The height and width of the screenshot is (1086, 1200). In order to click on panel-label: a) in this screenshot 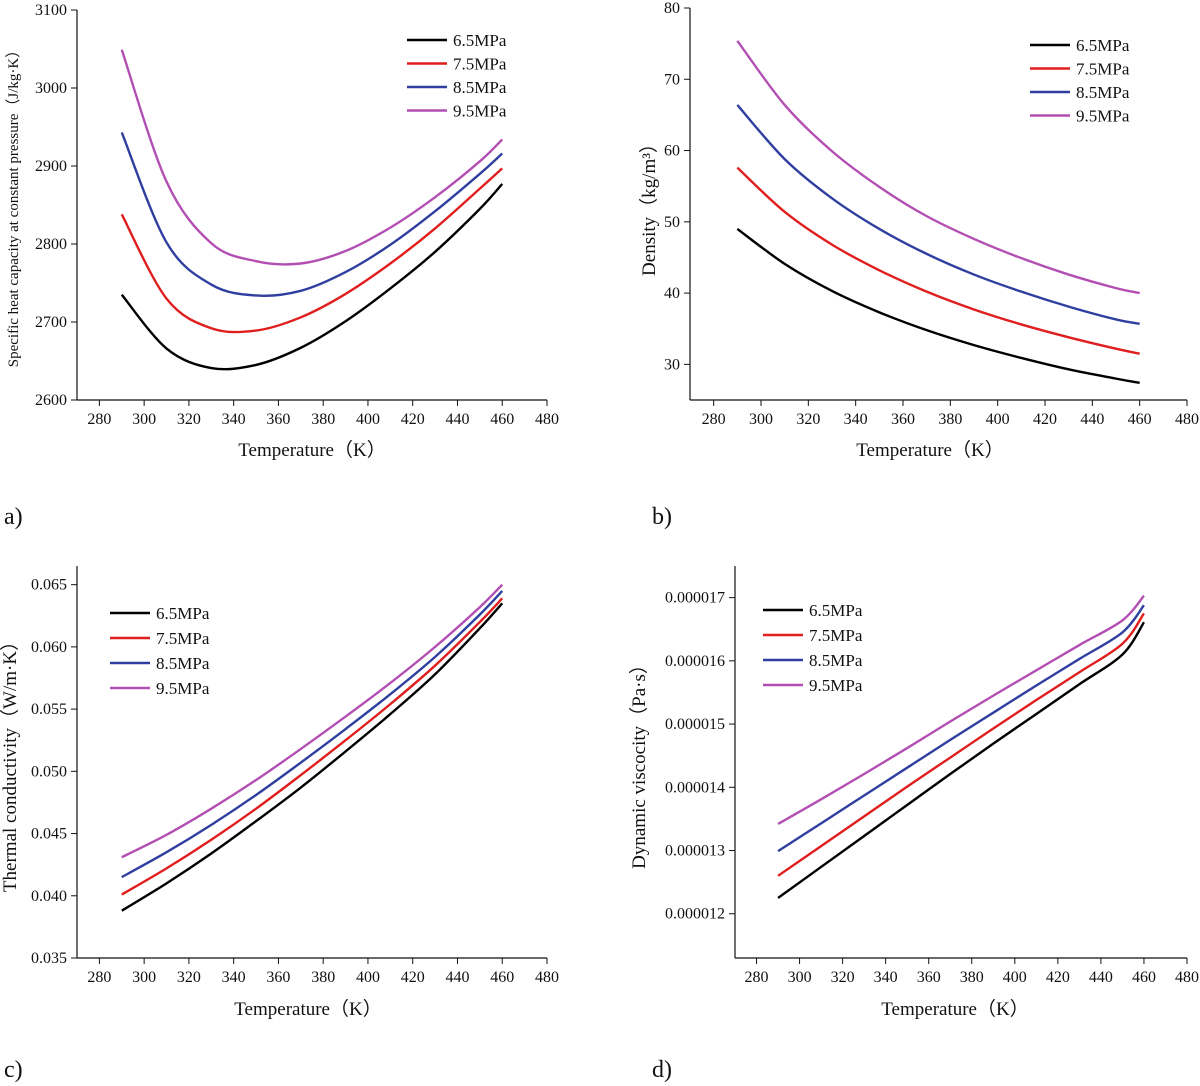, I will do `click(13, 517)`.